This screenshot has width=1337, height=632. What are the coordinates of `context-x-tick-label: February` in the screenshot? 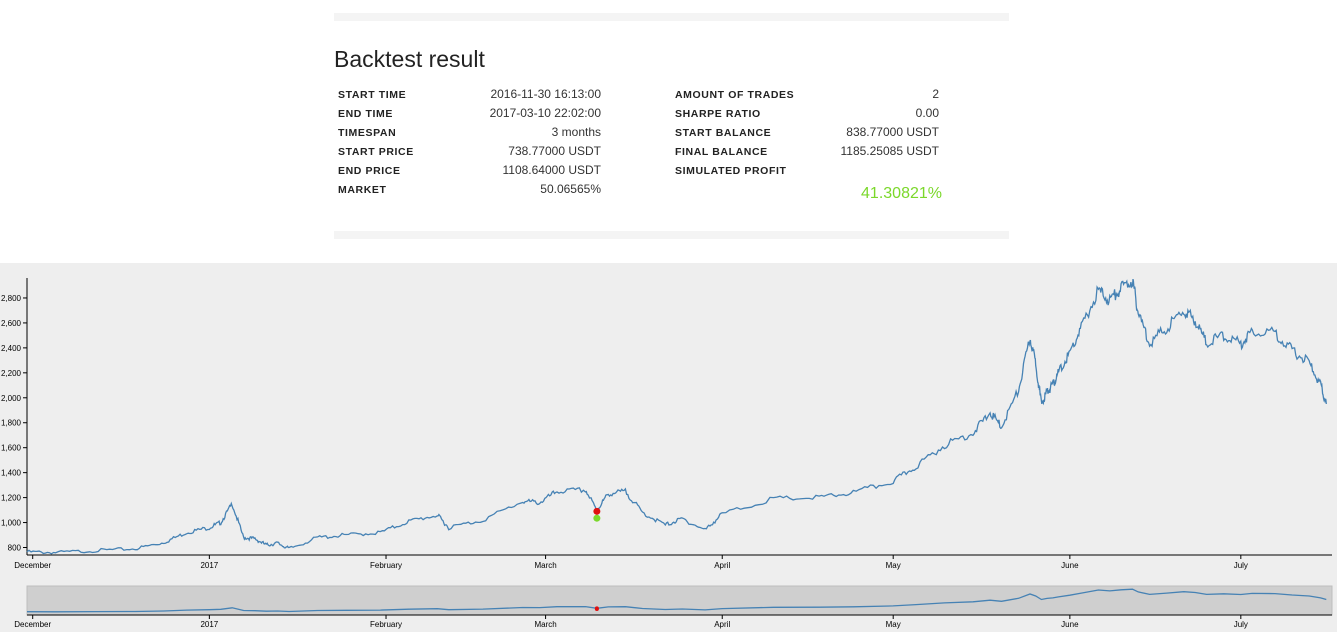 It's located at (386, 624).